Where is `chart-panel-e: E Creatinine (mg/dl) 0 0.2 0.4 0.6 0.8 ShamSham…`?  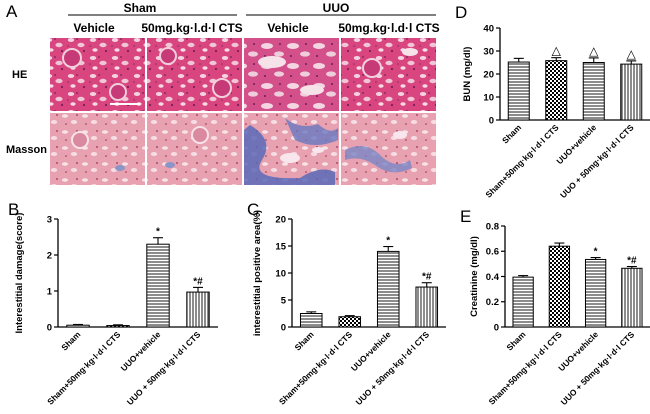
chart-panel-e: E Creatinine (mg/dl) 0 0.2 0.4 0.6 0.8 ShamSham… is located at coordinates (555, 307).